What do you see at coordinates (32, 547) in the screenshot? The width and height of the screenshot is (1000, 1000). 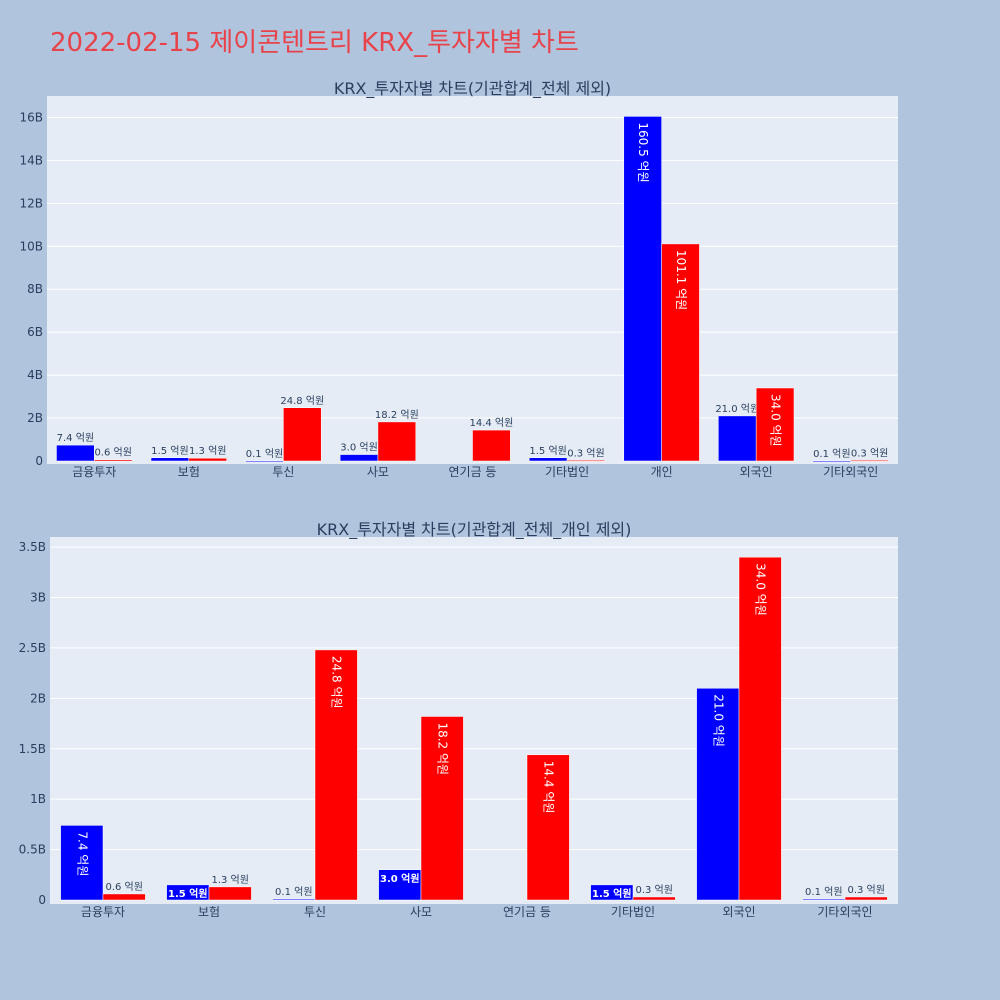 I see `y-tick-label: 3.5B` at bounding box center [32, 547].